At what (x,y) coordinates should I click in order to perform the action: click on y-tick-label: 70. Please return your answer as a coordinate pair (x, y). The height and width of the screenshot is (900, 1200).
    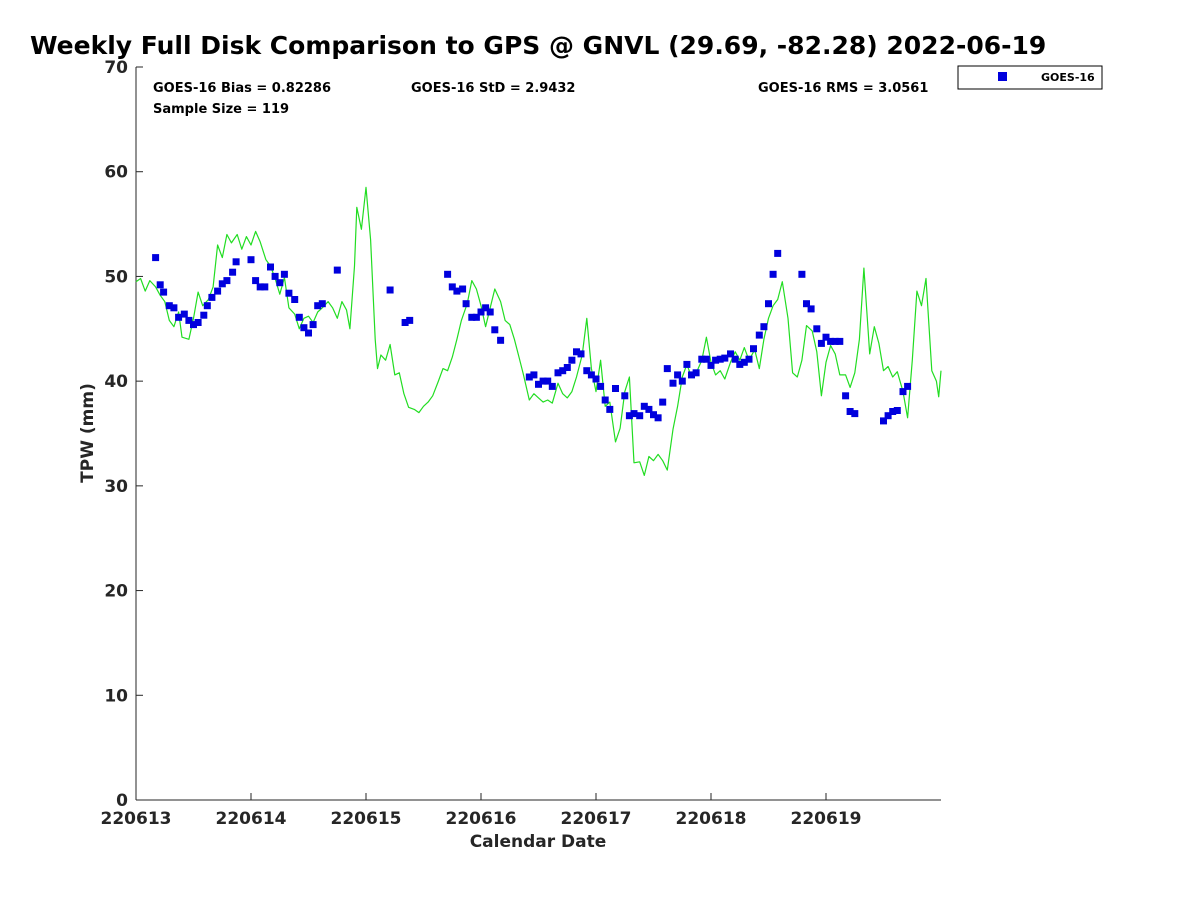
    Looking at the image, I should click on (116, 68).